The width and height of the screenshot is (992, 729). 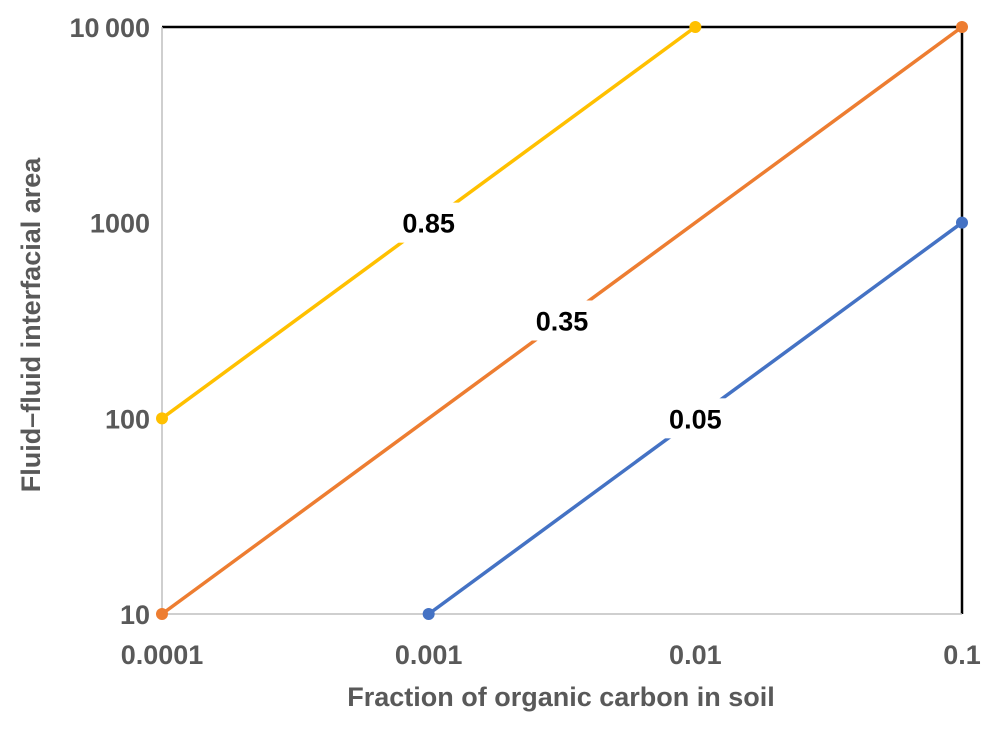 I want to click on x-axis-title: Fraction of organic carbon in soil, so click(x=561, y=697).